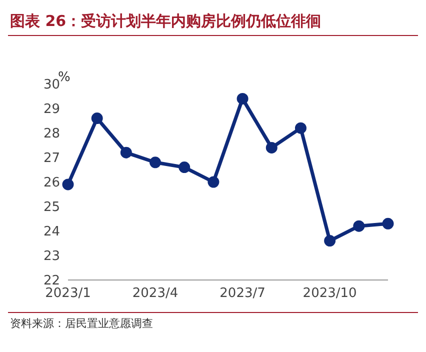  What do you see at coordinates (329, 294) in the screenshot?
I see `x-tick-label: 2023/10` at bounding box center [329, 294].